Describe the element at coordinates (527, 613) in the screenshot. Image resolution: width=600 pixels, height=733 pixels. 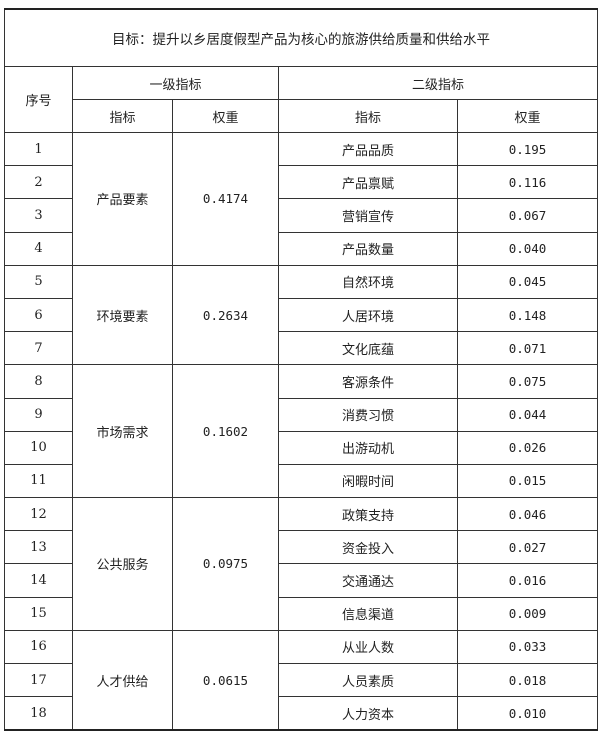
I see `level2-weight: 0.009` at that location.